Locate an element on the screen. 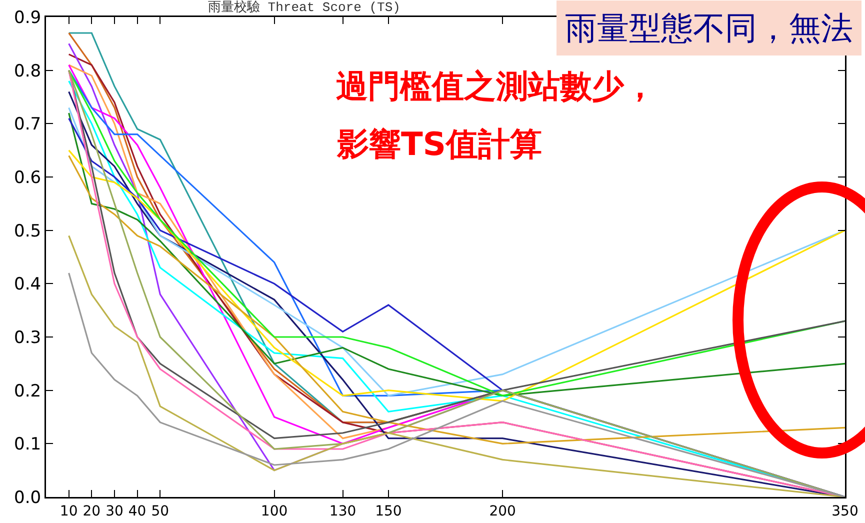 This screenshot has height=523, width=865. y-tick-label: 0.3 is located at coordinates (28, 338).